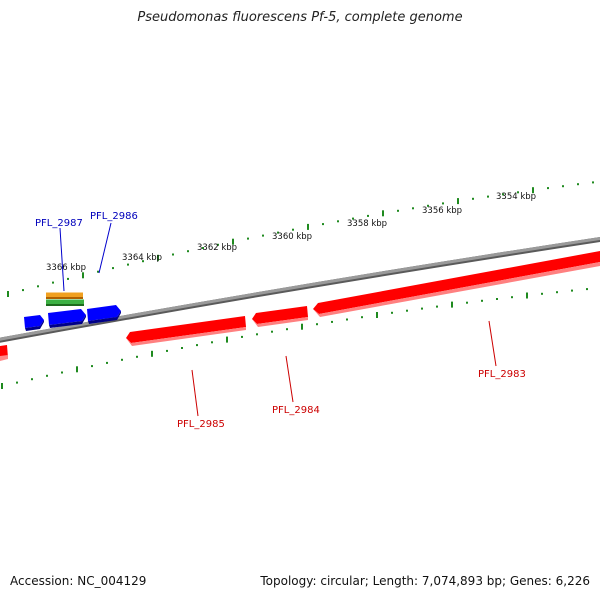 The height and width of the screenshot is (600, 600). Describe the element at coordinates (367, 224) in the screenshot. I see `ruler-label-3358: 3358 kbp` at that location.